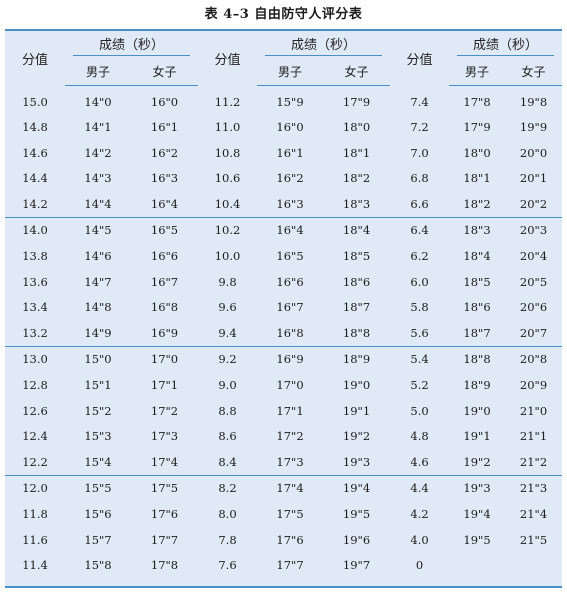  What do you see at coordinates (533, 101) in the screenshot?
I see `female-time-cell: 19"8` at bounding box center [533, 101].